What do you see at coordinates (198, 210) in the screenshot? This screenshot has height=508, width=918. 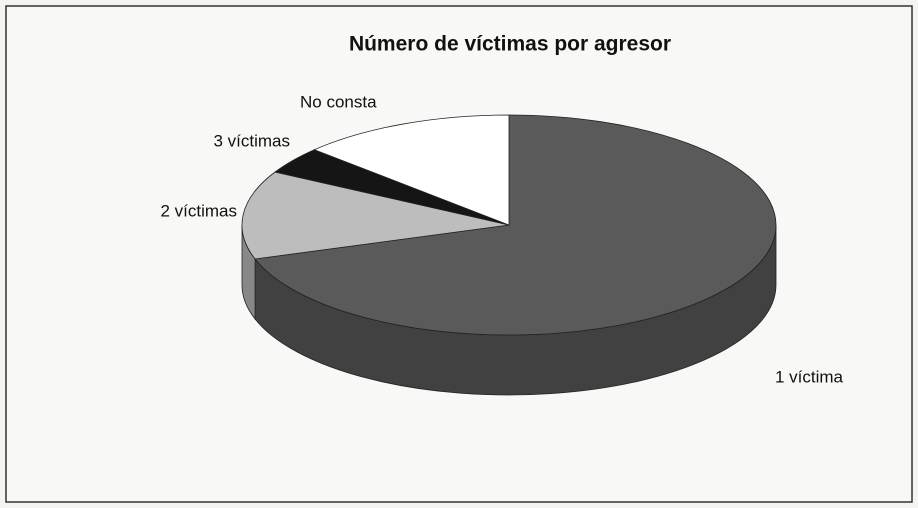 I see `slice-label: 2 víctimas` at bounding box center [198, 210].